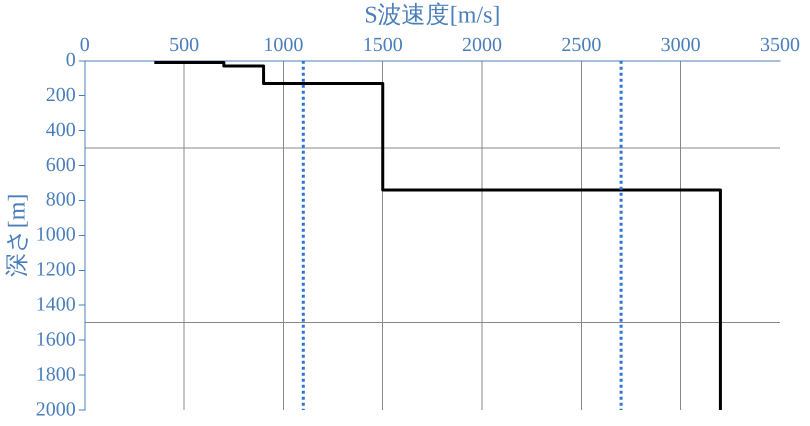 The width and height of the screenshot is (810, 426). What do you see at coordinates (56, 304) in the screenshot?
I see `y-tick-label: 1400` at bounding box center [56, 304].